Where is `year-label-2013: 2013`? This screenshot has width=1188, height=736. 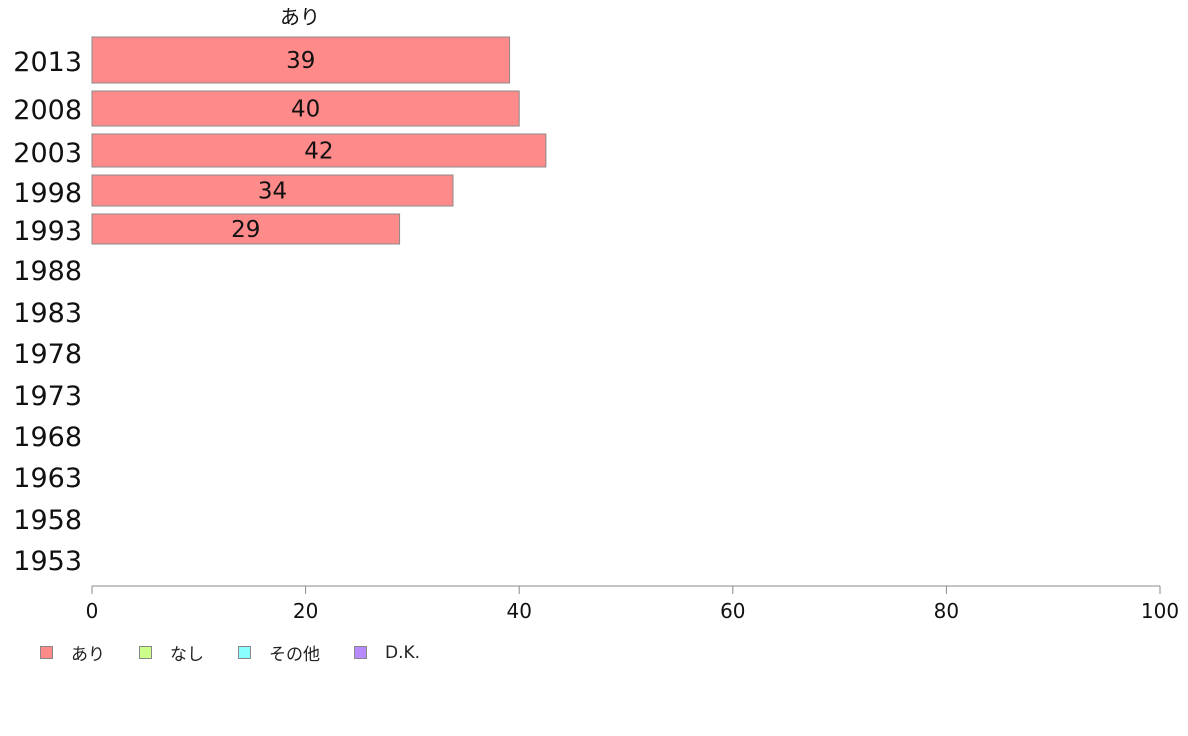
year-label-2013: 2013 is located at coordinates (47, 62).